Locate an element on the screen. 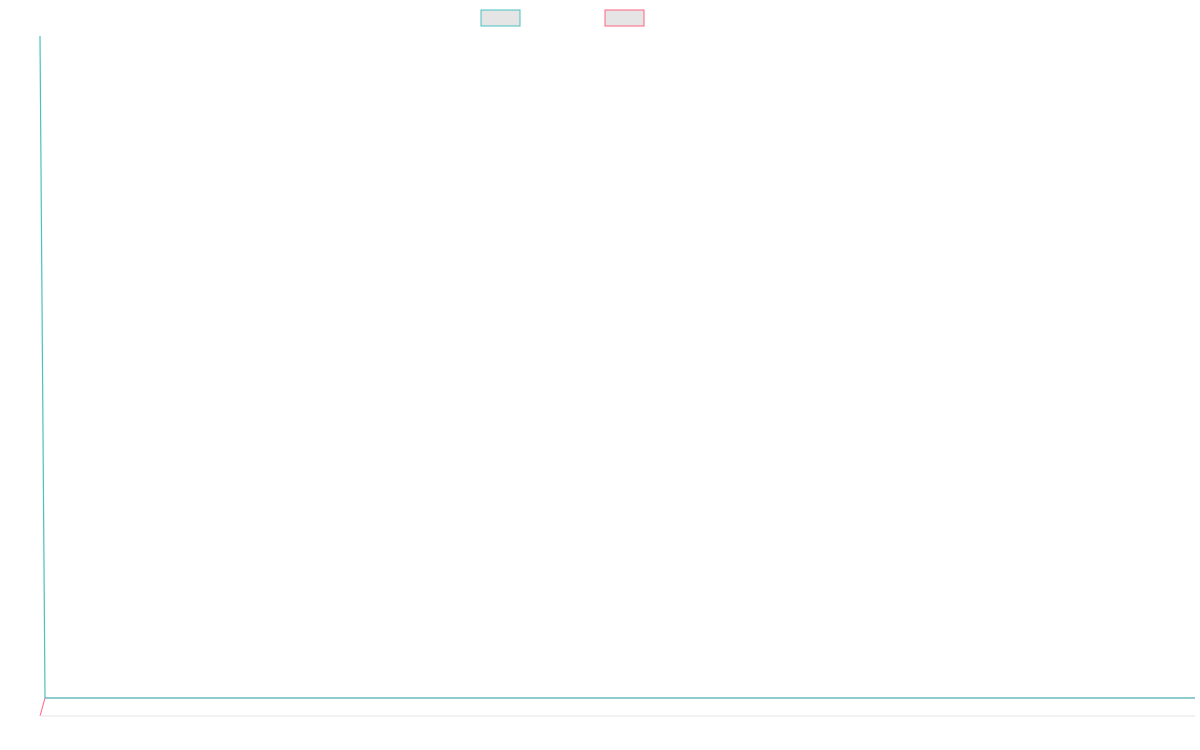  y-axis-line is located at coordinates (42, 367).